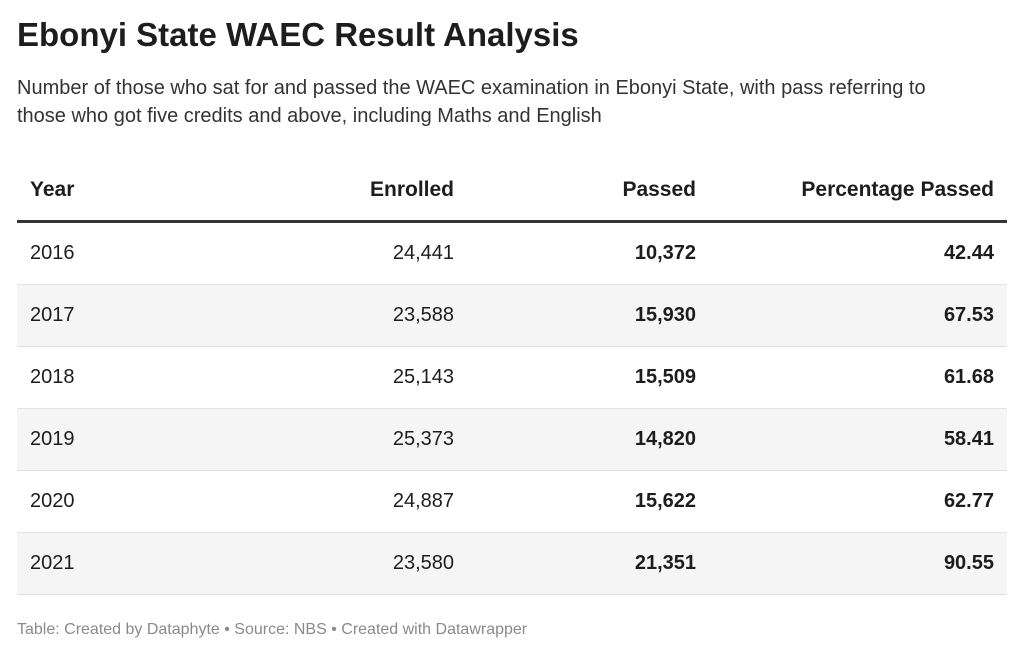 The width and height of the screenshot is (1024, 659). I want to click on table-cell: 58.41, so click(968, 439).